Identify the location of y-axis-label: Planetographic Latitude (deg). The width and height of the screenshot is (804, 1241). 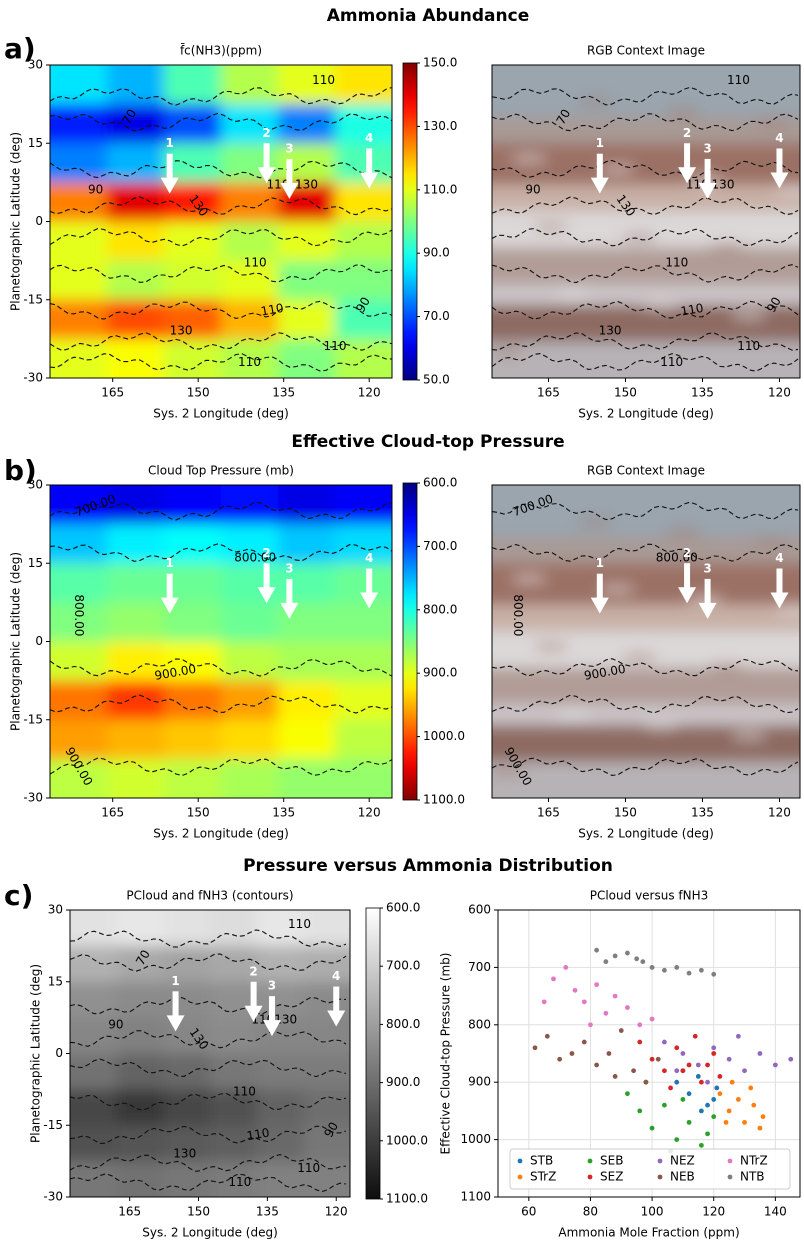
(16, 641).